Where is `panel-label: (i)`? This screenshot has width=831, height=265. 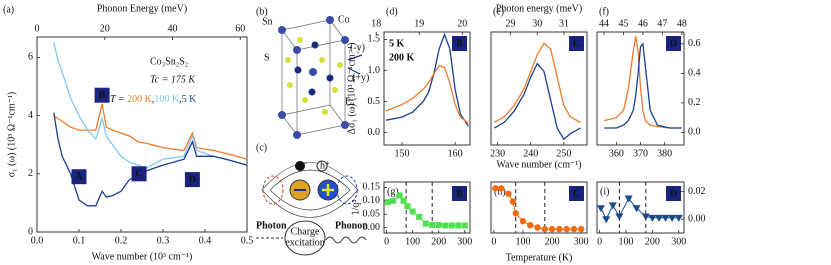
panel-label: (i) is located at coordinates (604, 191).